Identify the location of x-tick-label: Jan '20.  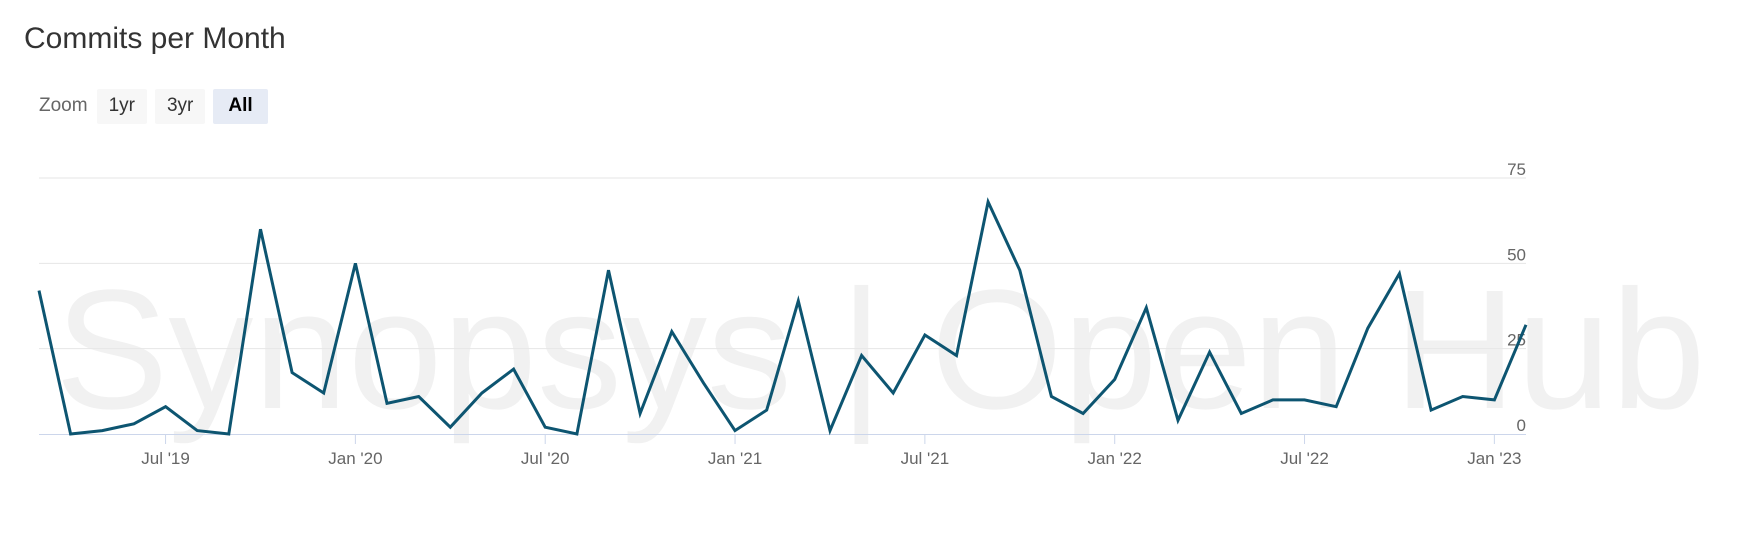
(355, 458).